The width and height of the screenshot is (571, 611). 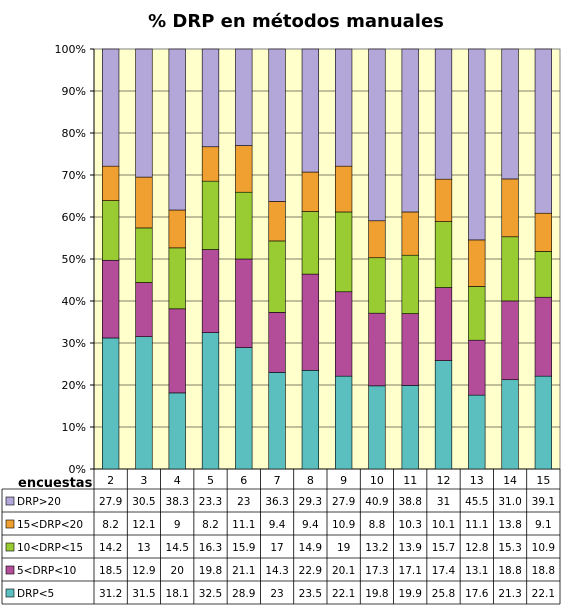 What do you see at coordinates (243, 502) in the screenshot?
I see `data-label: 23` at bounding box center [243, 502].